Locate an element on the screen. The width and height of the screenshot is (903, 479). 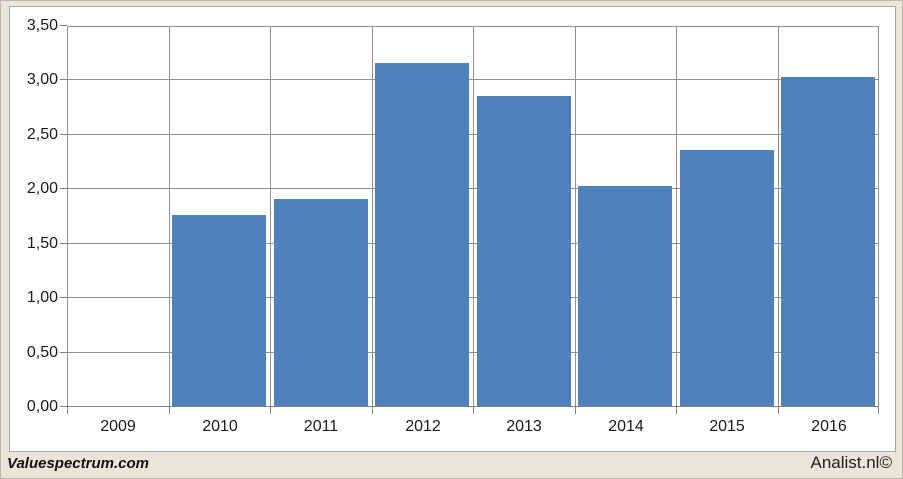
y-tick-label: 1,50 is located at coordinates (42, 243).